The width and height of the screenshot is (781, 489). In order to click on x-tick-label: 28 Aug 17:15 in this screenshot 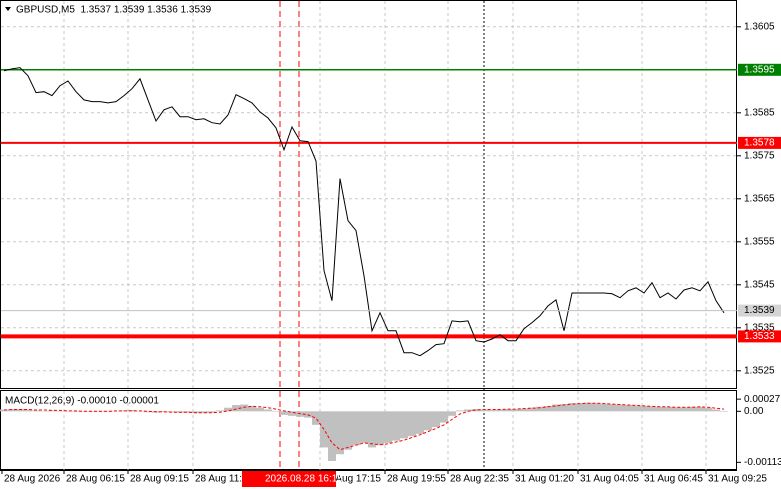, I will do `click(351, 479)`.